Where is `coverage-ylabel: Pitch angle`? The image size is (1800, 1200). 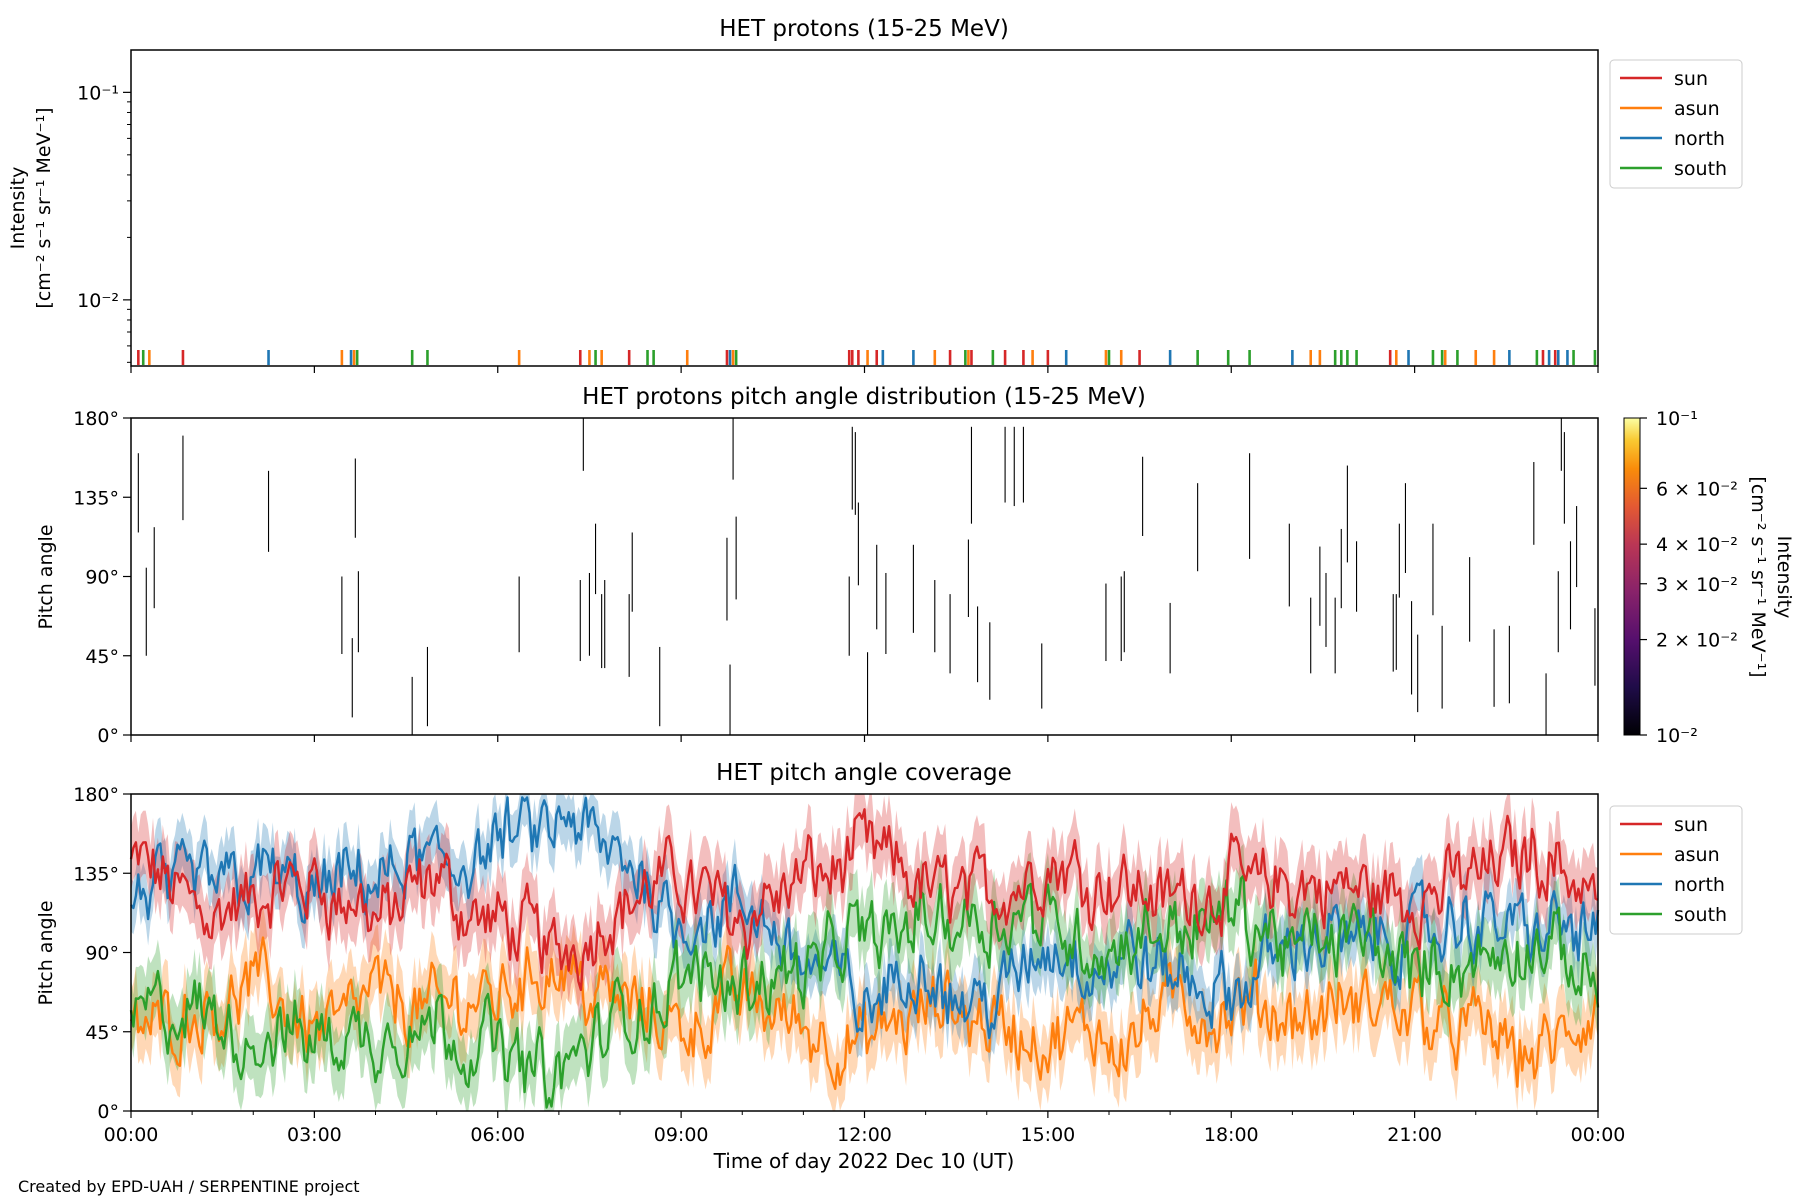 coverage-ylabel: Pitch angle is located at coordinates (46, 952).